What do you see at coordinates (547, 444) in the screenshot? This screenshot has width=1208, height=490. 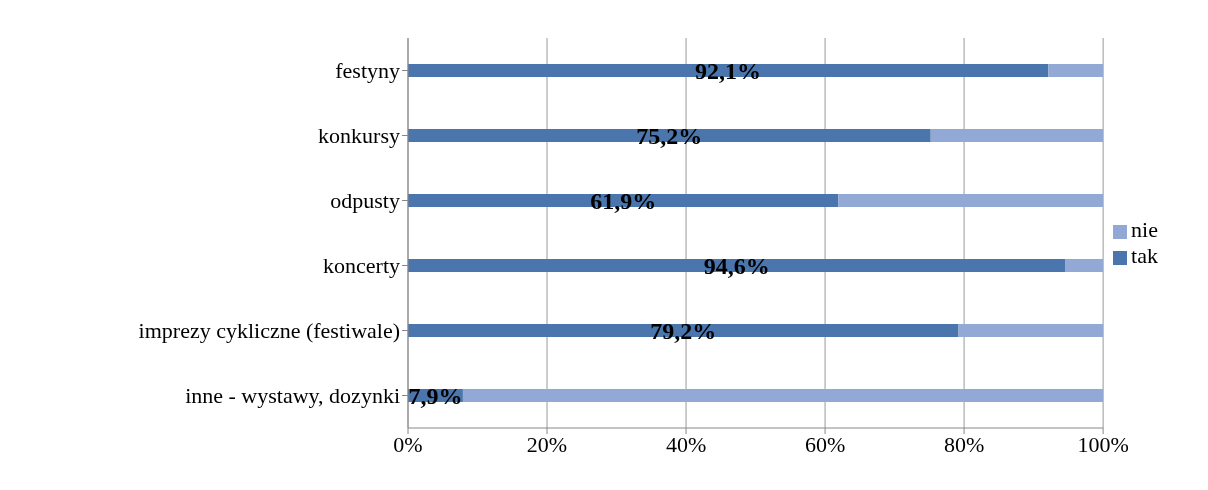 I see `x-tick-label: 20%` at bounding box center [547, 444].